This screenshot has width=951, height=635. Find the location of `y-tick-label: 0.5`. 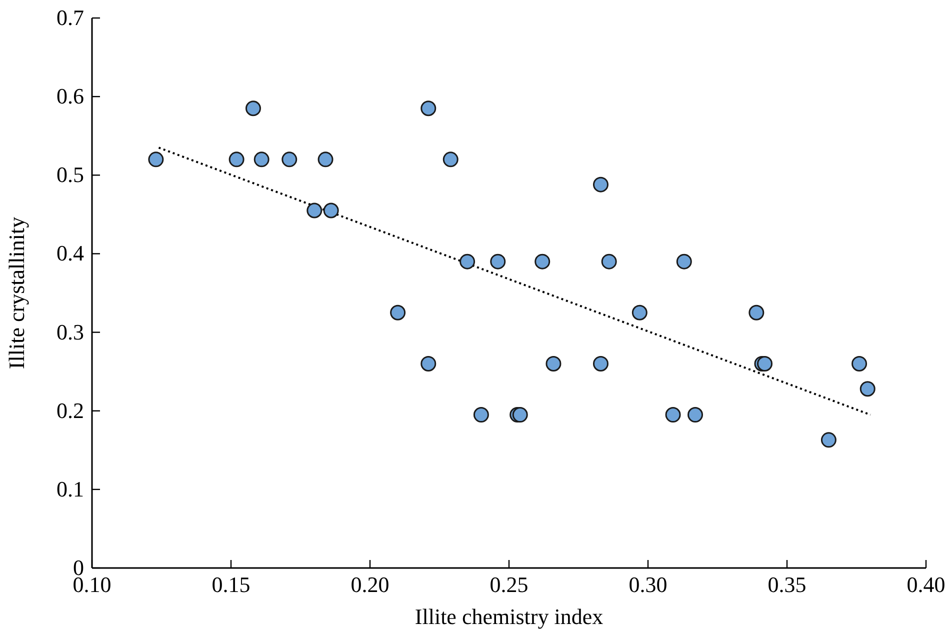

y-tick-label: 0.5 is located at coordinates (70, 175).